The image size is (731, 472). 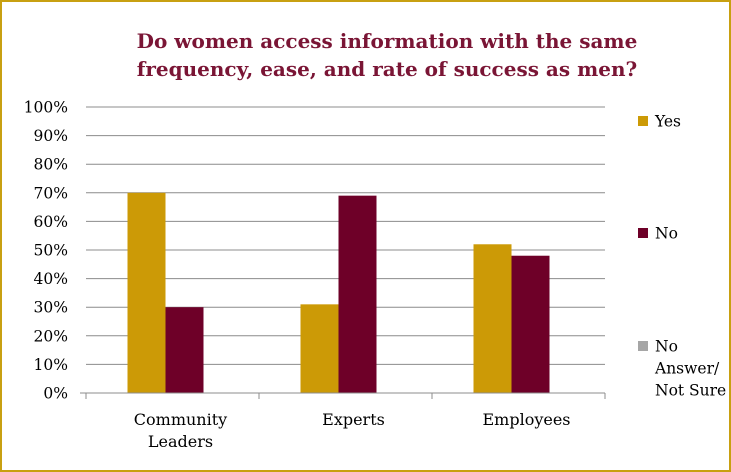 What do you see at coordinates (51, 222) in the screenshot?
I see `y-tick-label-60: 60%` at bounding box center [51, 222].